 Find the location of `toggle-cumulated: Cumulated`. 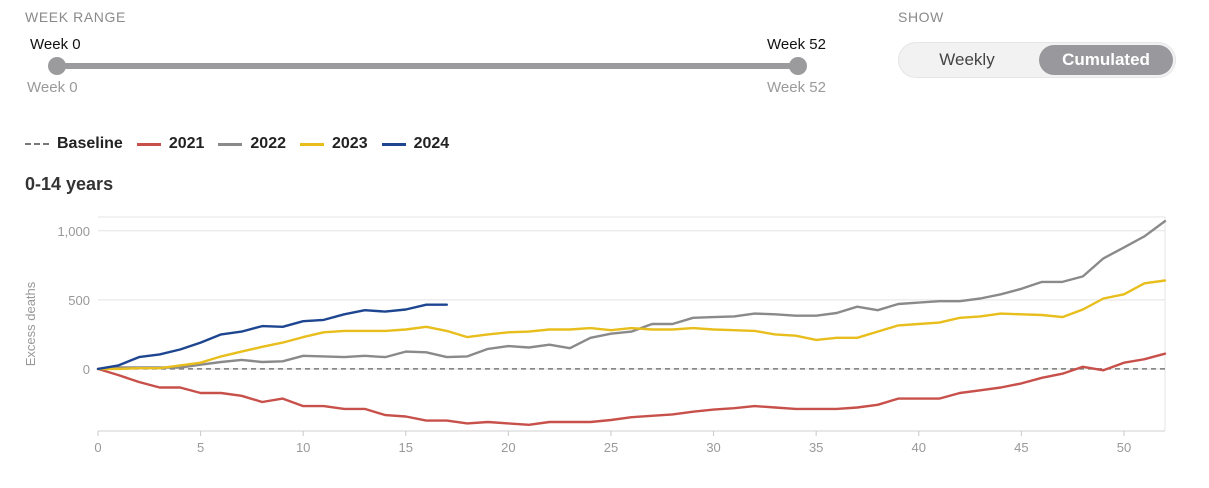

toggle-cumulated: Cumulated is located at coordinates (1106, 60).